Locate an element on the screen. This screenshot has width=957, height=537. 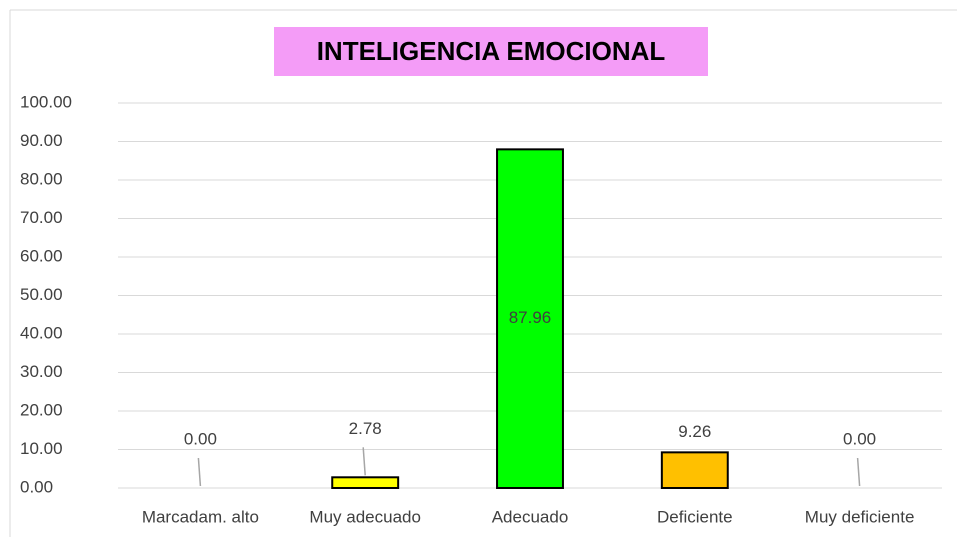
title-box is located at coordinates (491, 51).